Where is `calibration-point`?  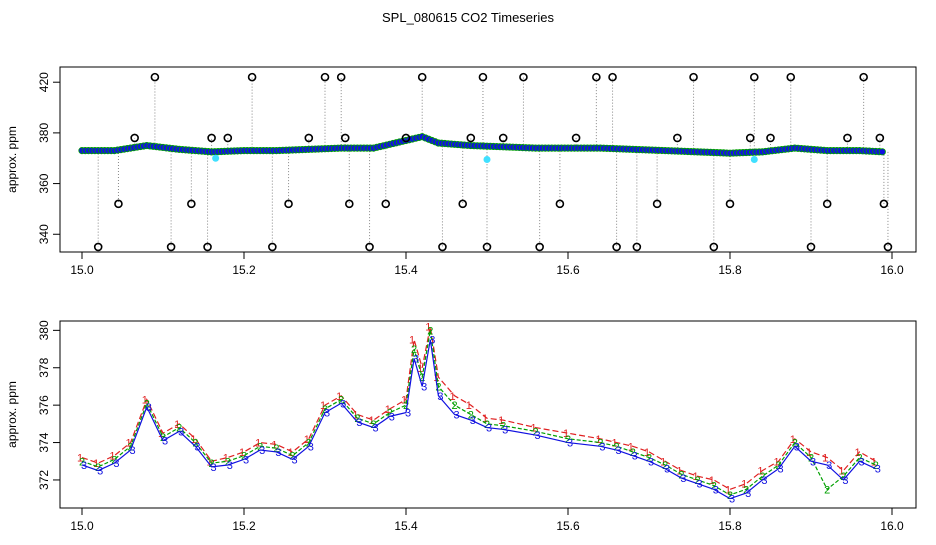 calibration-point is located at coordinates (487, 159).